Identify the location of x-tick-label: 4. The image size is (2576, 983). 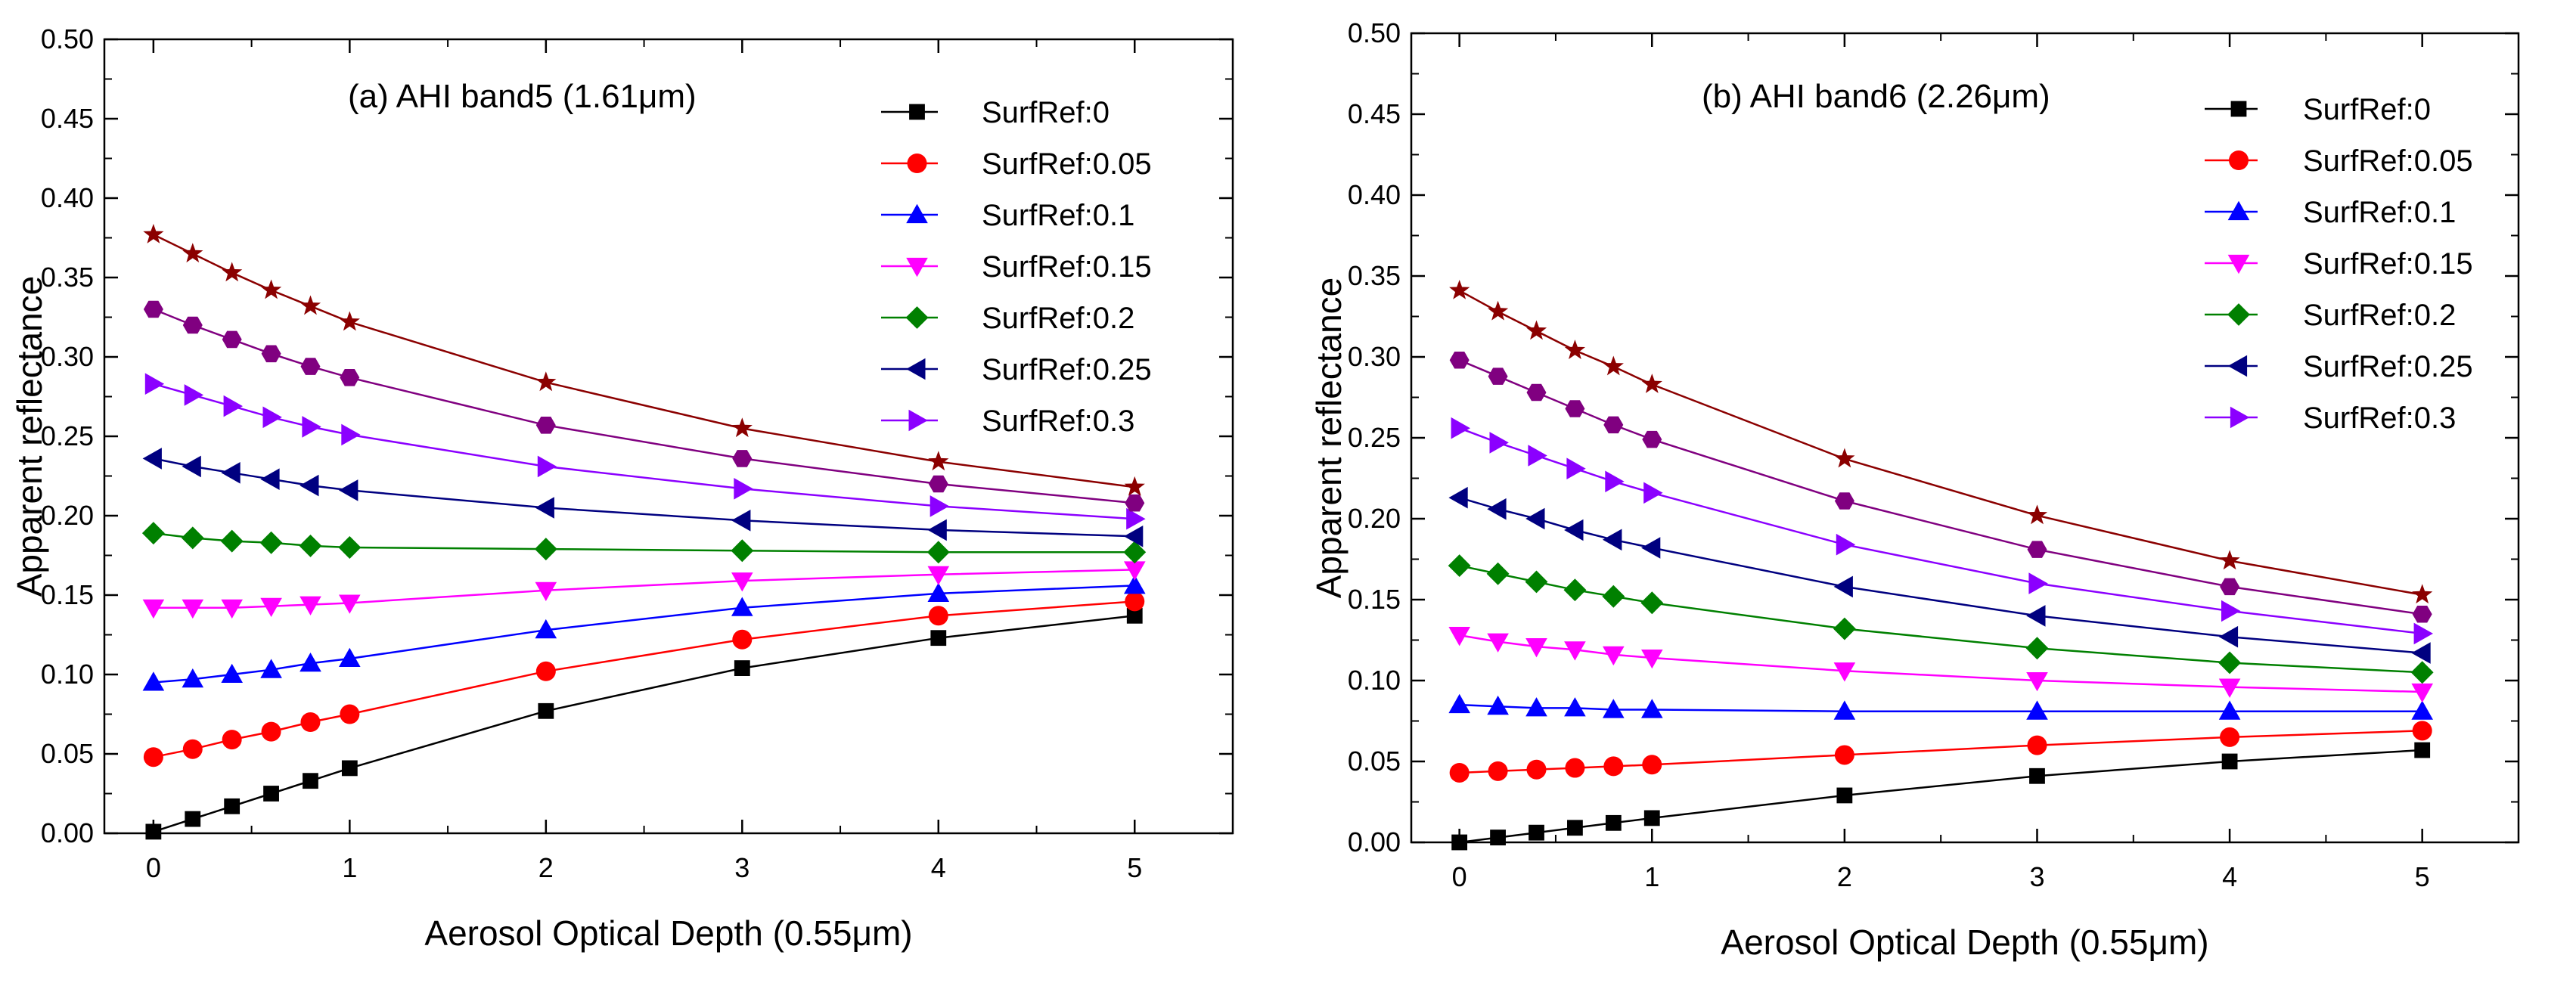
(938, 867).